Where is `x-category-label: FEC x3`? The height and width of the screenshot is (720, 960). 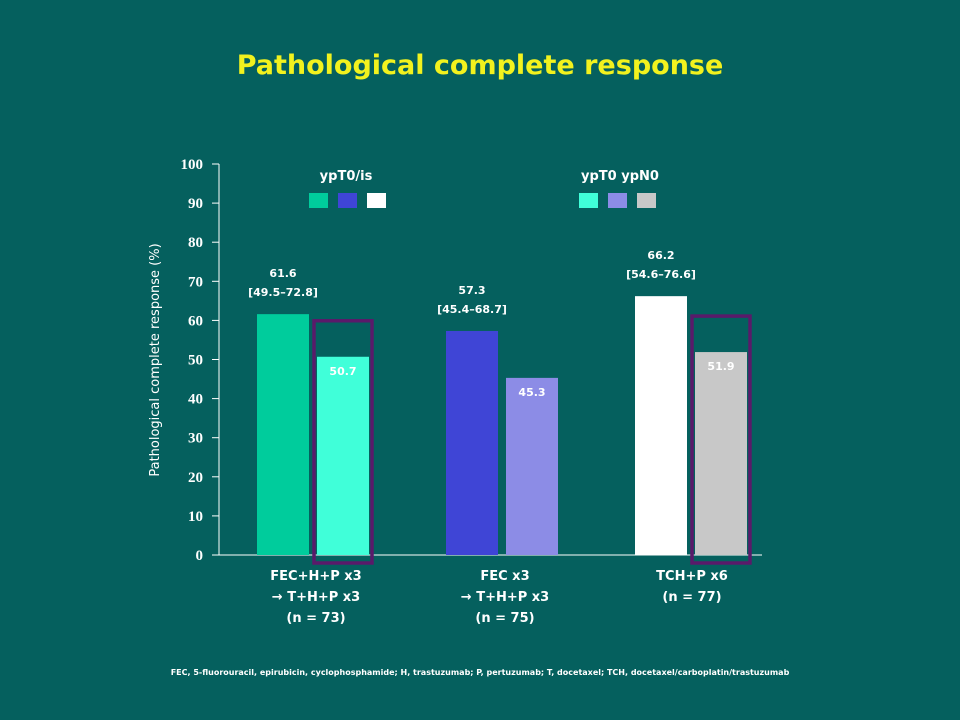 x-category-label: FEC x3 is located at coordinates (504, 576).